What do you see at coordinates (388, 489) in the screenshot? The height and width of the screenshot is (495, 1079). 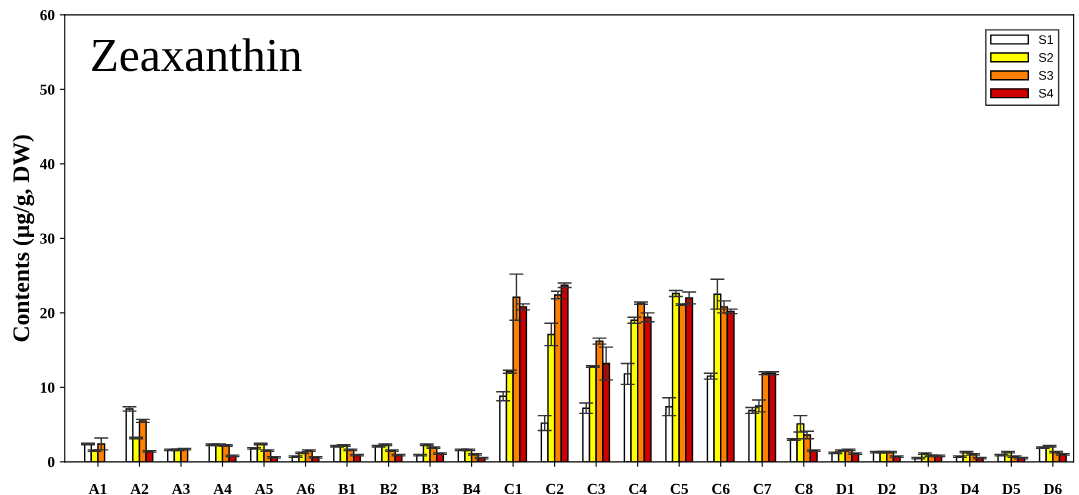 I see `x-tick-label: B2` at bounding box center [388, 489].